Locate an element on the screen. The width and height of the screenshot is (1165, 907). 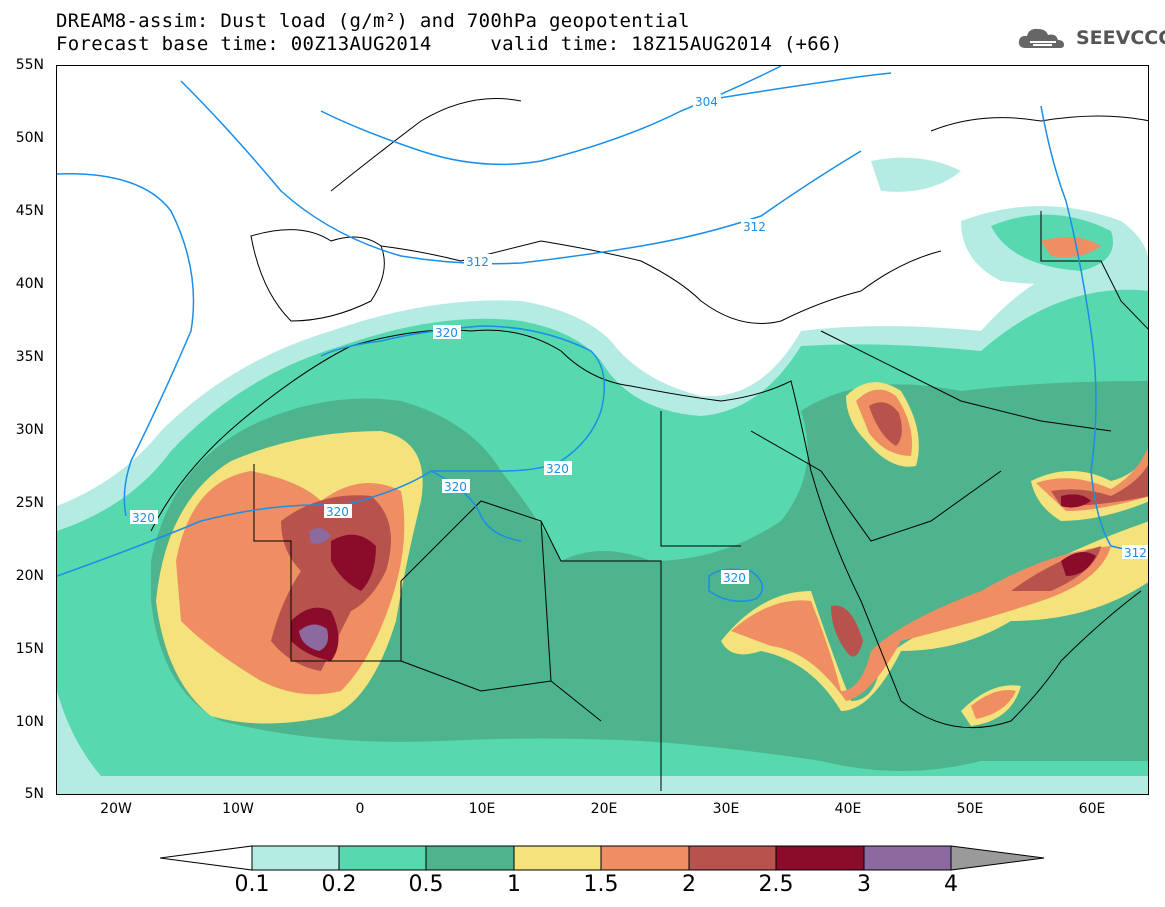
lat-label-10n: 10N is located at coordinates (29, 722).